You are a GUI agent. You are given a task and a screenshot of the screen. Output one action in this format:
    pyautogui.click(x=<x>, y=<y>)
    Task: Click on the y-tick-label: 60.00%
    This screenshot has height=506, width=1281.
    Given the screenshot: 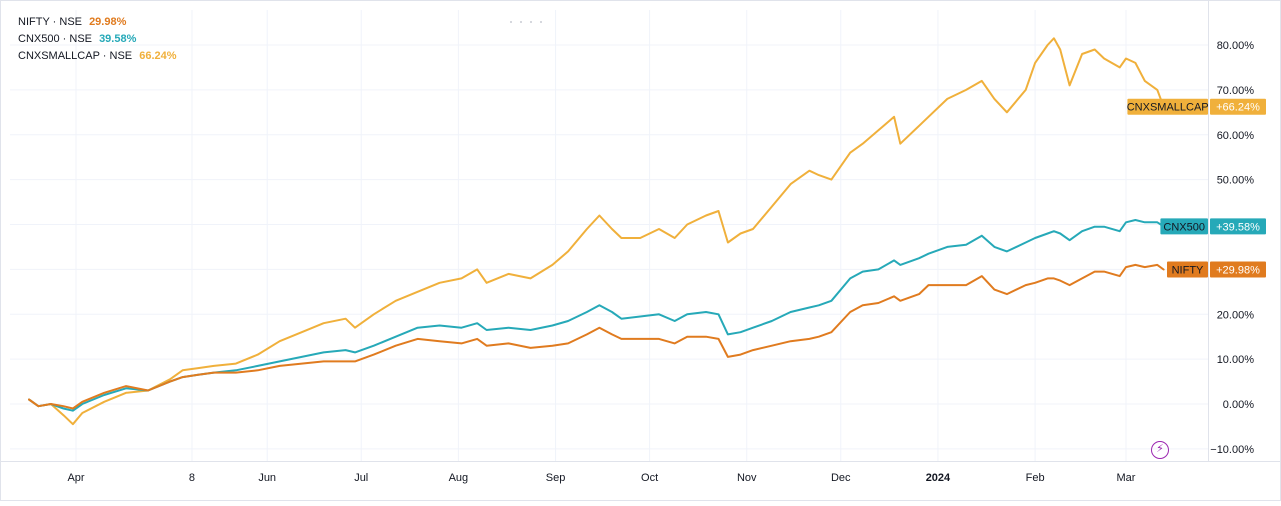 What is the action you would take?
    pyautogui.click(x=1236, y=136)
    